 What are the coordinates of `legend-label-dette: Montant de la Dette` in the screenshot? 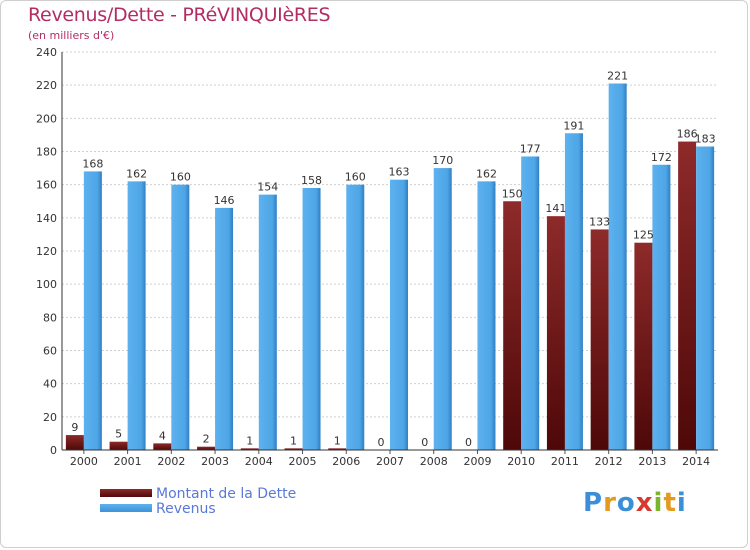 It's located at (226, 494).